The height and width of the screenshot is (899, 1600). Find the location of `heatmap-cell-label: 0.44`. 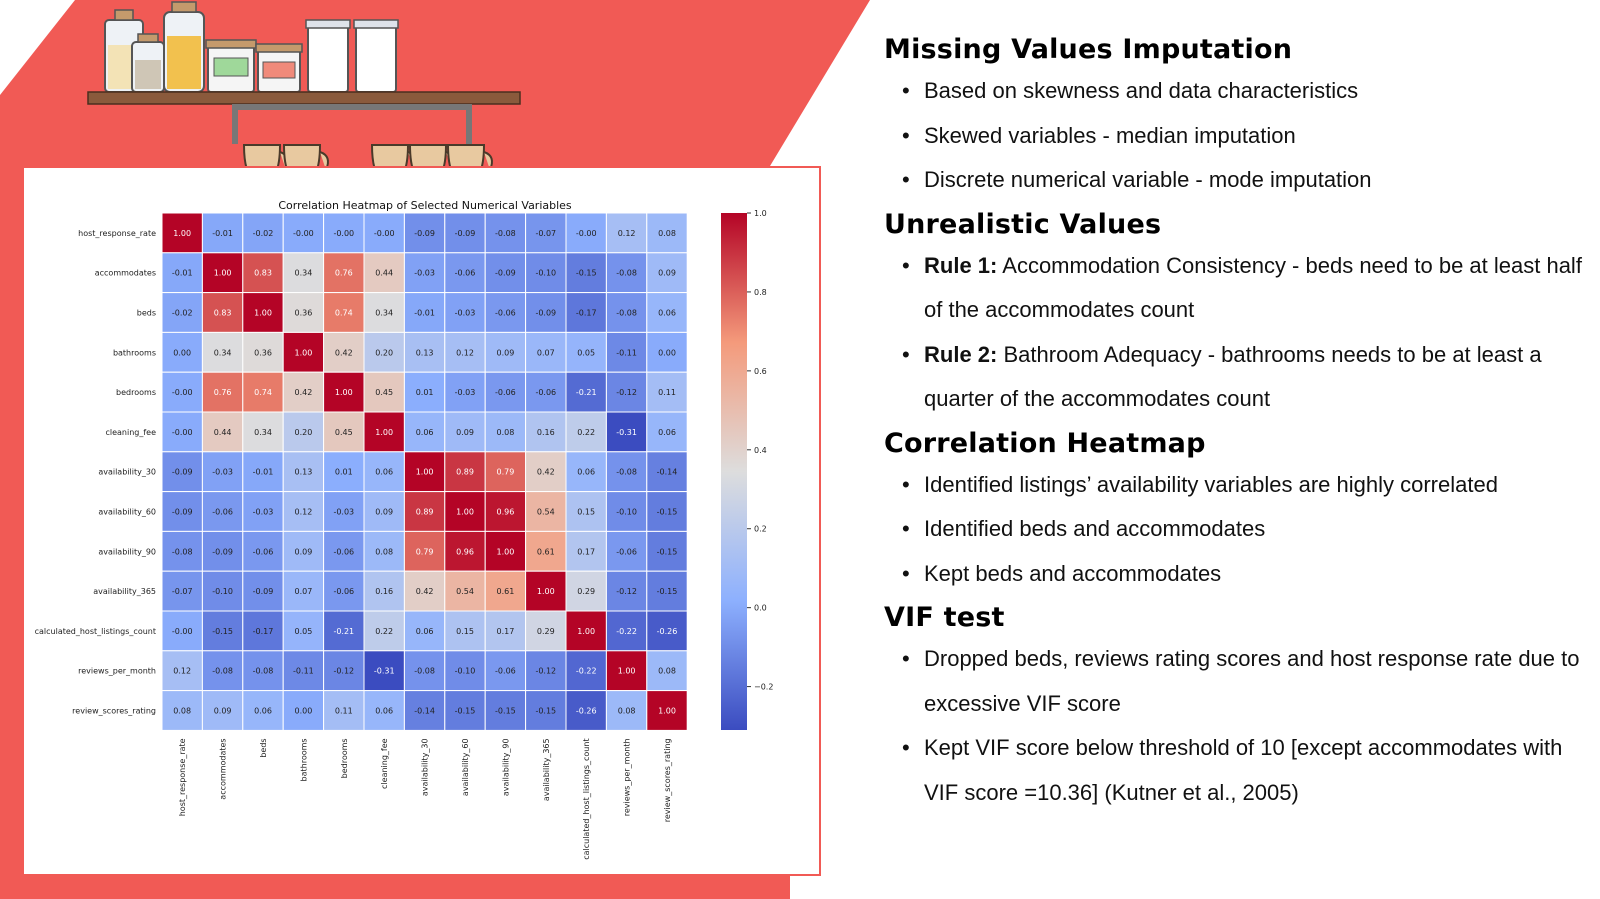

heatmap-cell-label: 0.44 is located at coordinates (223, 432).